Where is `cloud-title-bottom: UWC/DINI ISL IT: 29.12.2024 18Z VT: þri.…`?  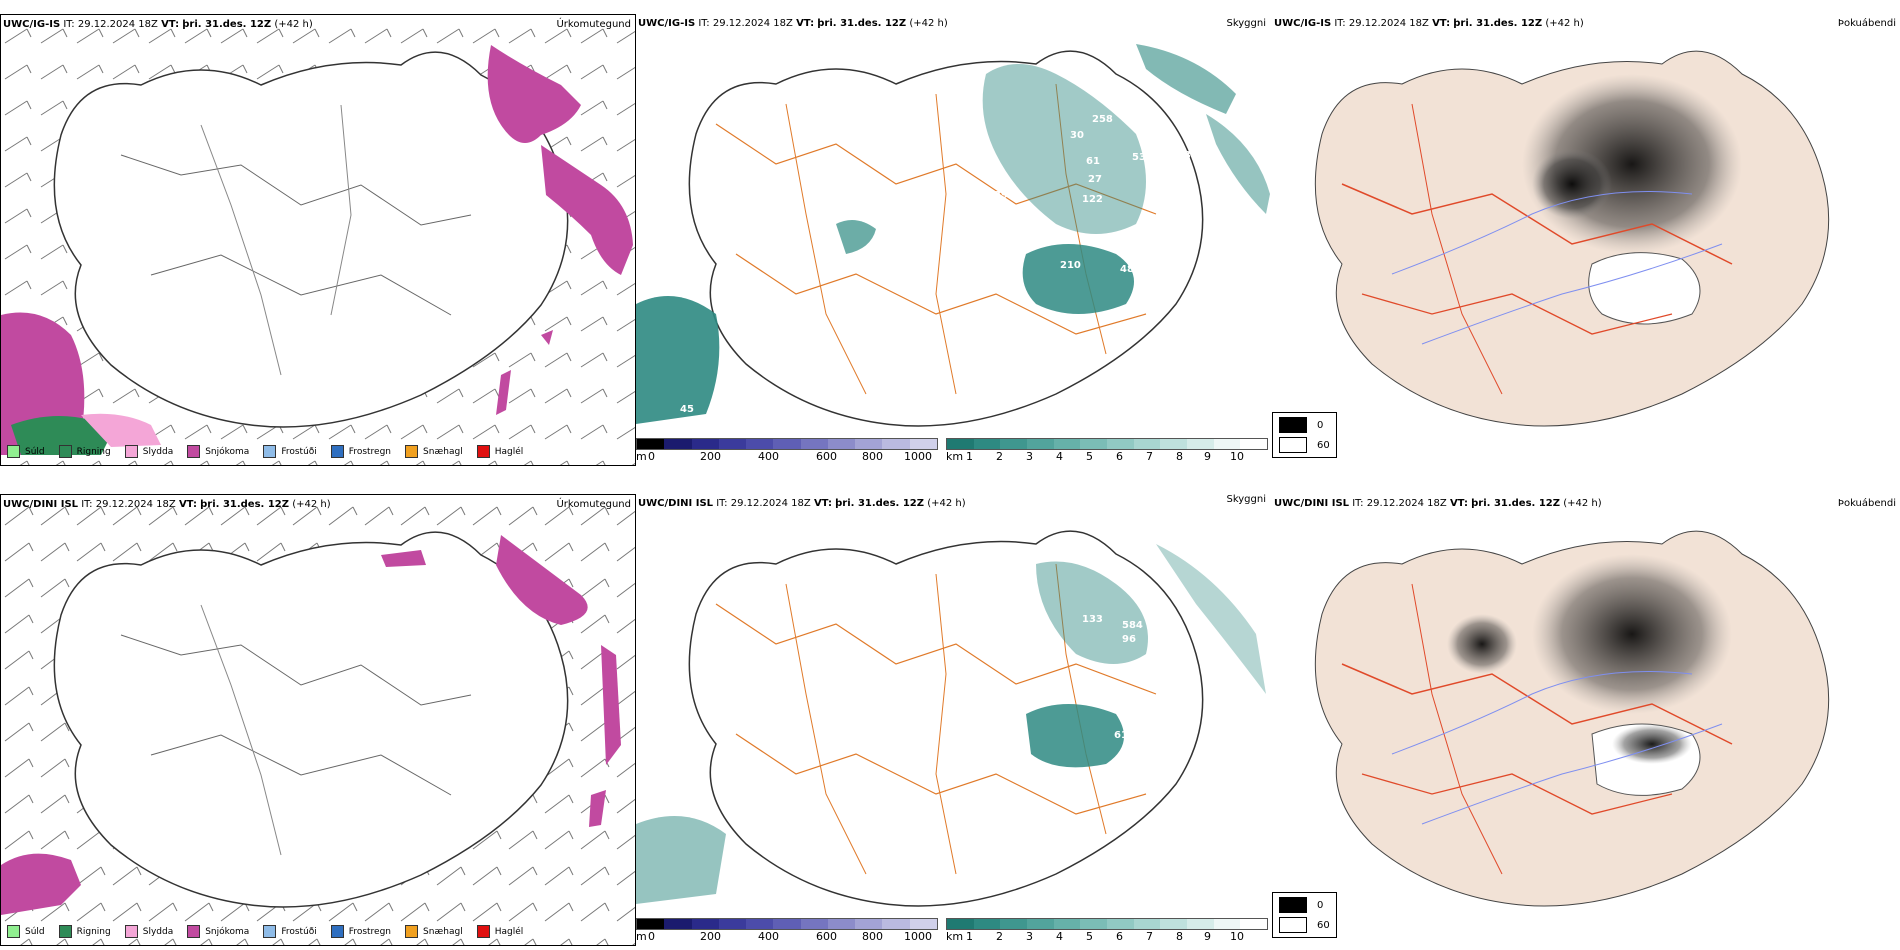
cloud-title-bottom: UWC/DINI ISL IT: 29.12.2024 18Z VT: þri.… is located at coordinates (1438, 503).